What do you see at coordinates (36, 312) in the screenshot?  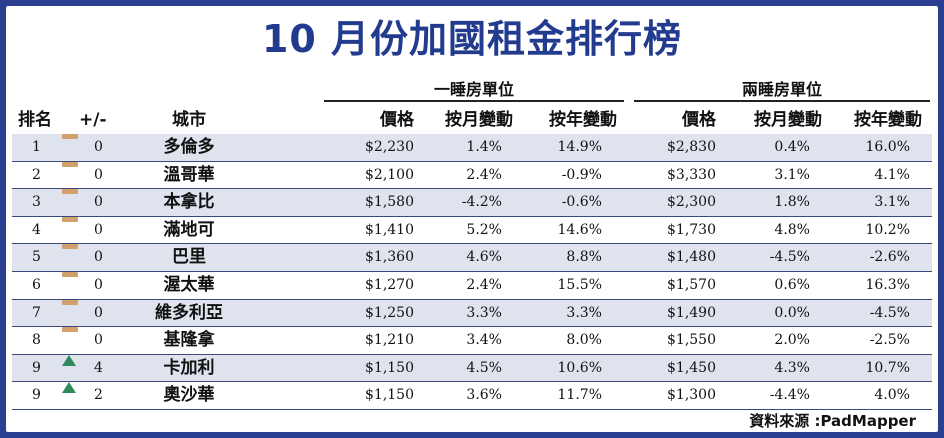 I see `cell-rank: 7` at bounding box center [36, 312].